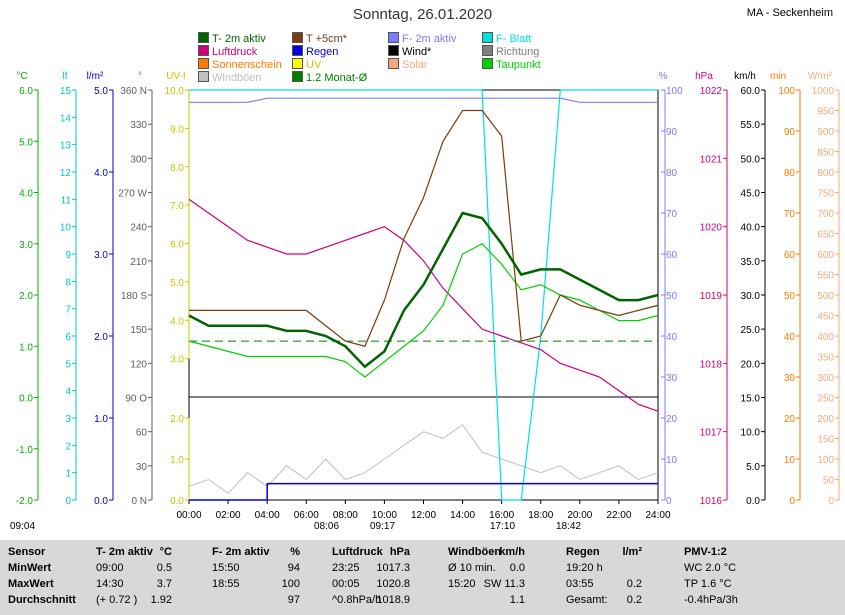 Image resolution: width=845 pixels, height=615 pixels. What do you see at coordinates (68, 255) in the screenshot?
I see `leaf-axis-tick: 9` at bounding box center [68, 255].